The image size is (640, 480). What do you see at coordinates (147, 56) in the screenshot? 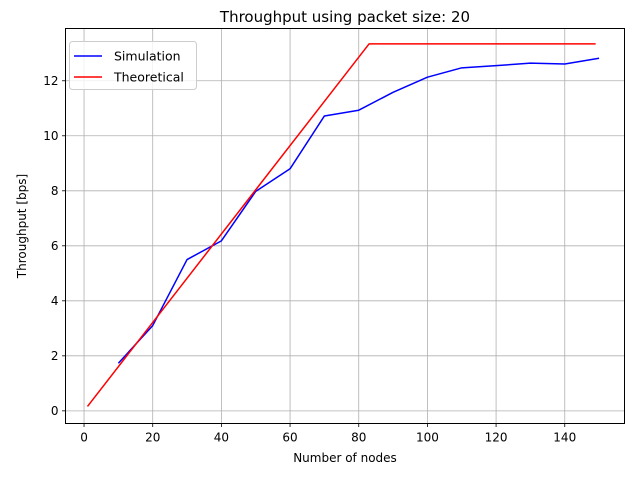
I see `legend-label-simulation: Simulation` at bounding box center [147, 56].